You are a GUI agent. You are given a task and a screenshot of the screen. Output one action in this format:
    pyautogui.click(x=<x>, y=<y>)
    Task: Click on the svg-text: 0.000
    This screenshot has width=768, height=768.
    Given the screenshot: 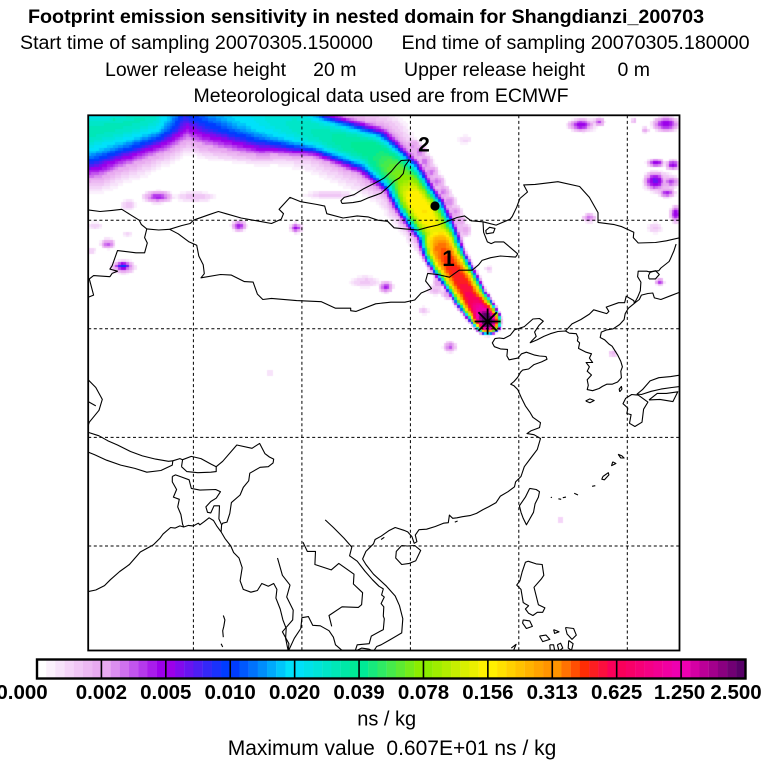 What is the action you would take?
    pyautogui.click(x=24, y=692)
    